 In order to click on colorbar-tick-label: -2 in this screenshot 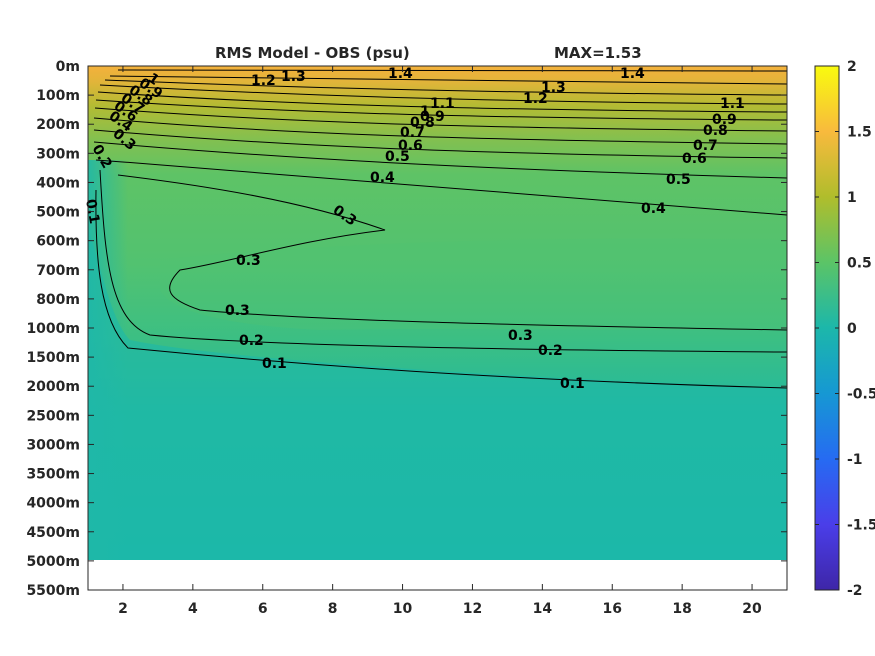, I will do `click(855, 591)`.